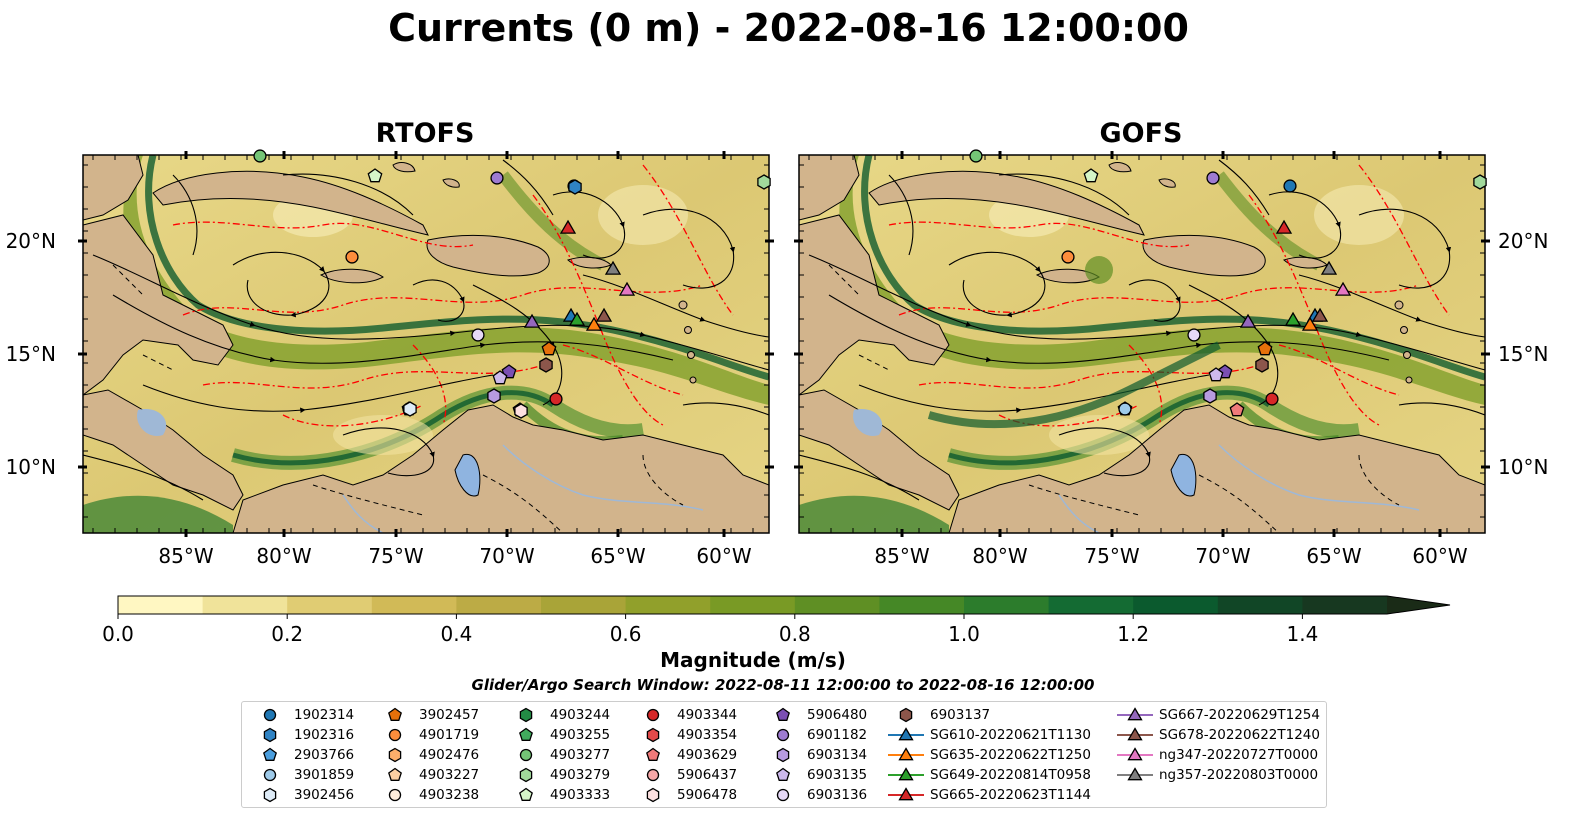 Image resolution: width=1577 pixels, height=827 pixels. Describe the element at coordinates (456, 634) in the screenshot. I see `colorbar-tick-label: 0.4` at that location.